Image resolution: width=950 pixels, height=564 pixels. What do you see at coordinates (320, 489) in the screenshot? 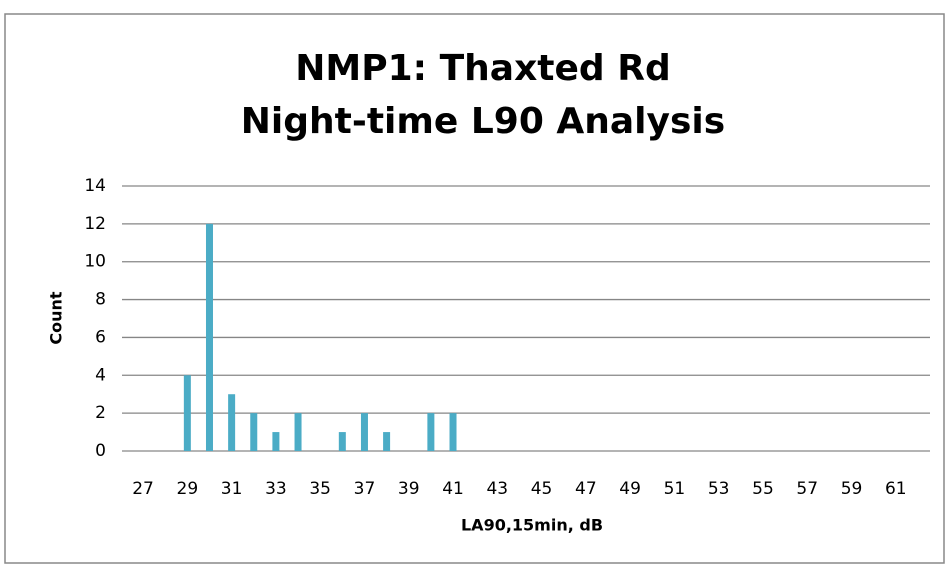
I see `x-tick-label: 35` at bounding box center [320, 489].